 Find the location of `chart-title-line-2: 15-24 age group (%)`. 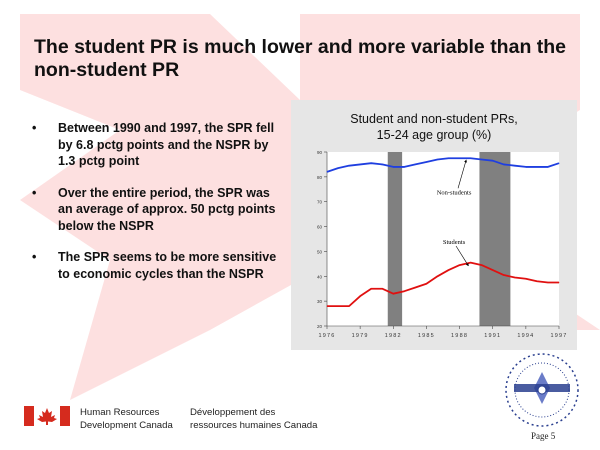

chart-title-line-2: 15-24 age group (%) is located at coordinates (434, 135).